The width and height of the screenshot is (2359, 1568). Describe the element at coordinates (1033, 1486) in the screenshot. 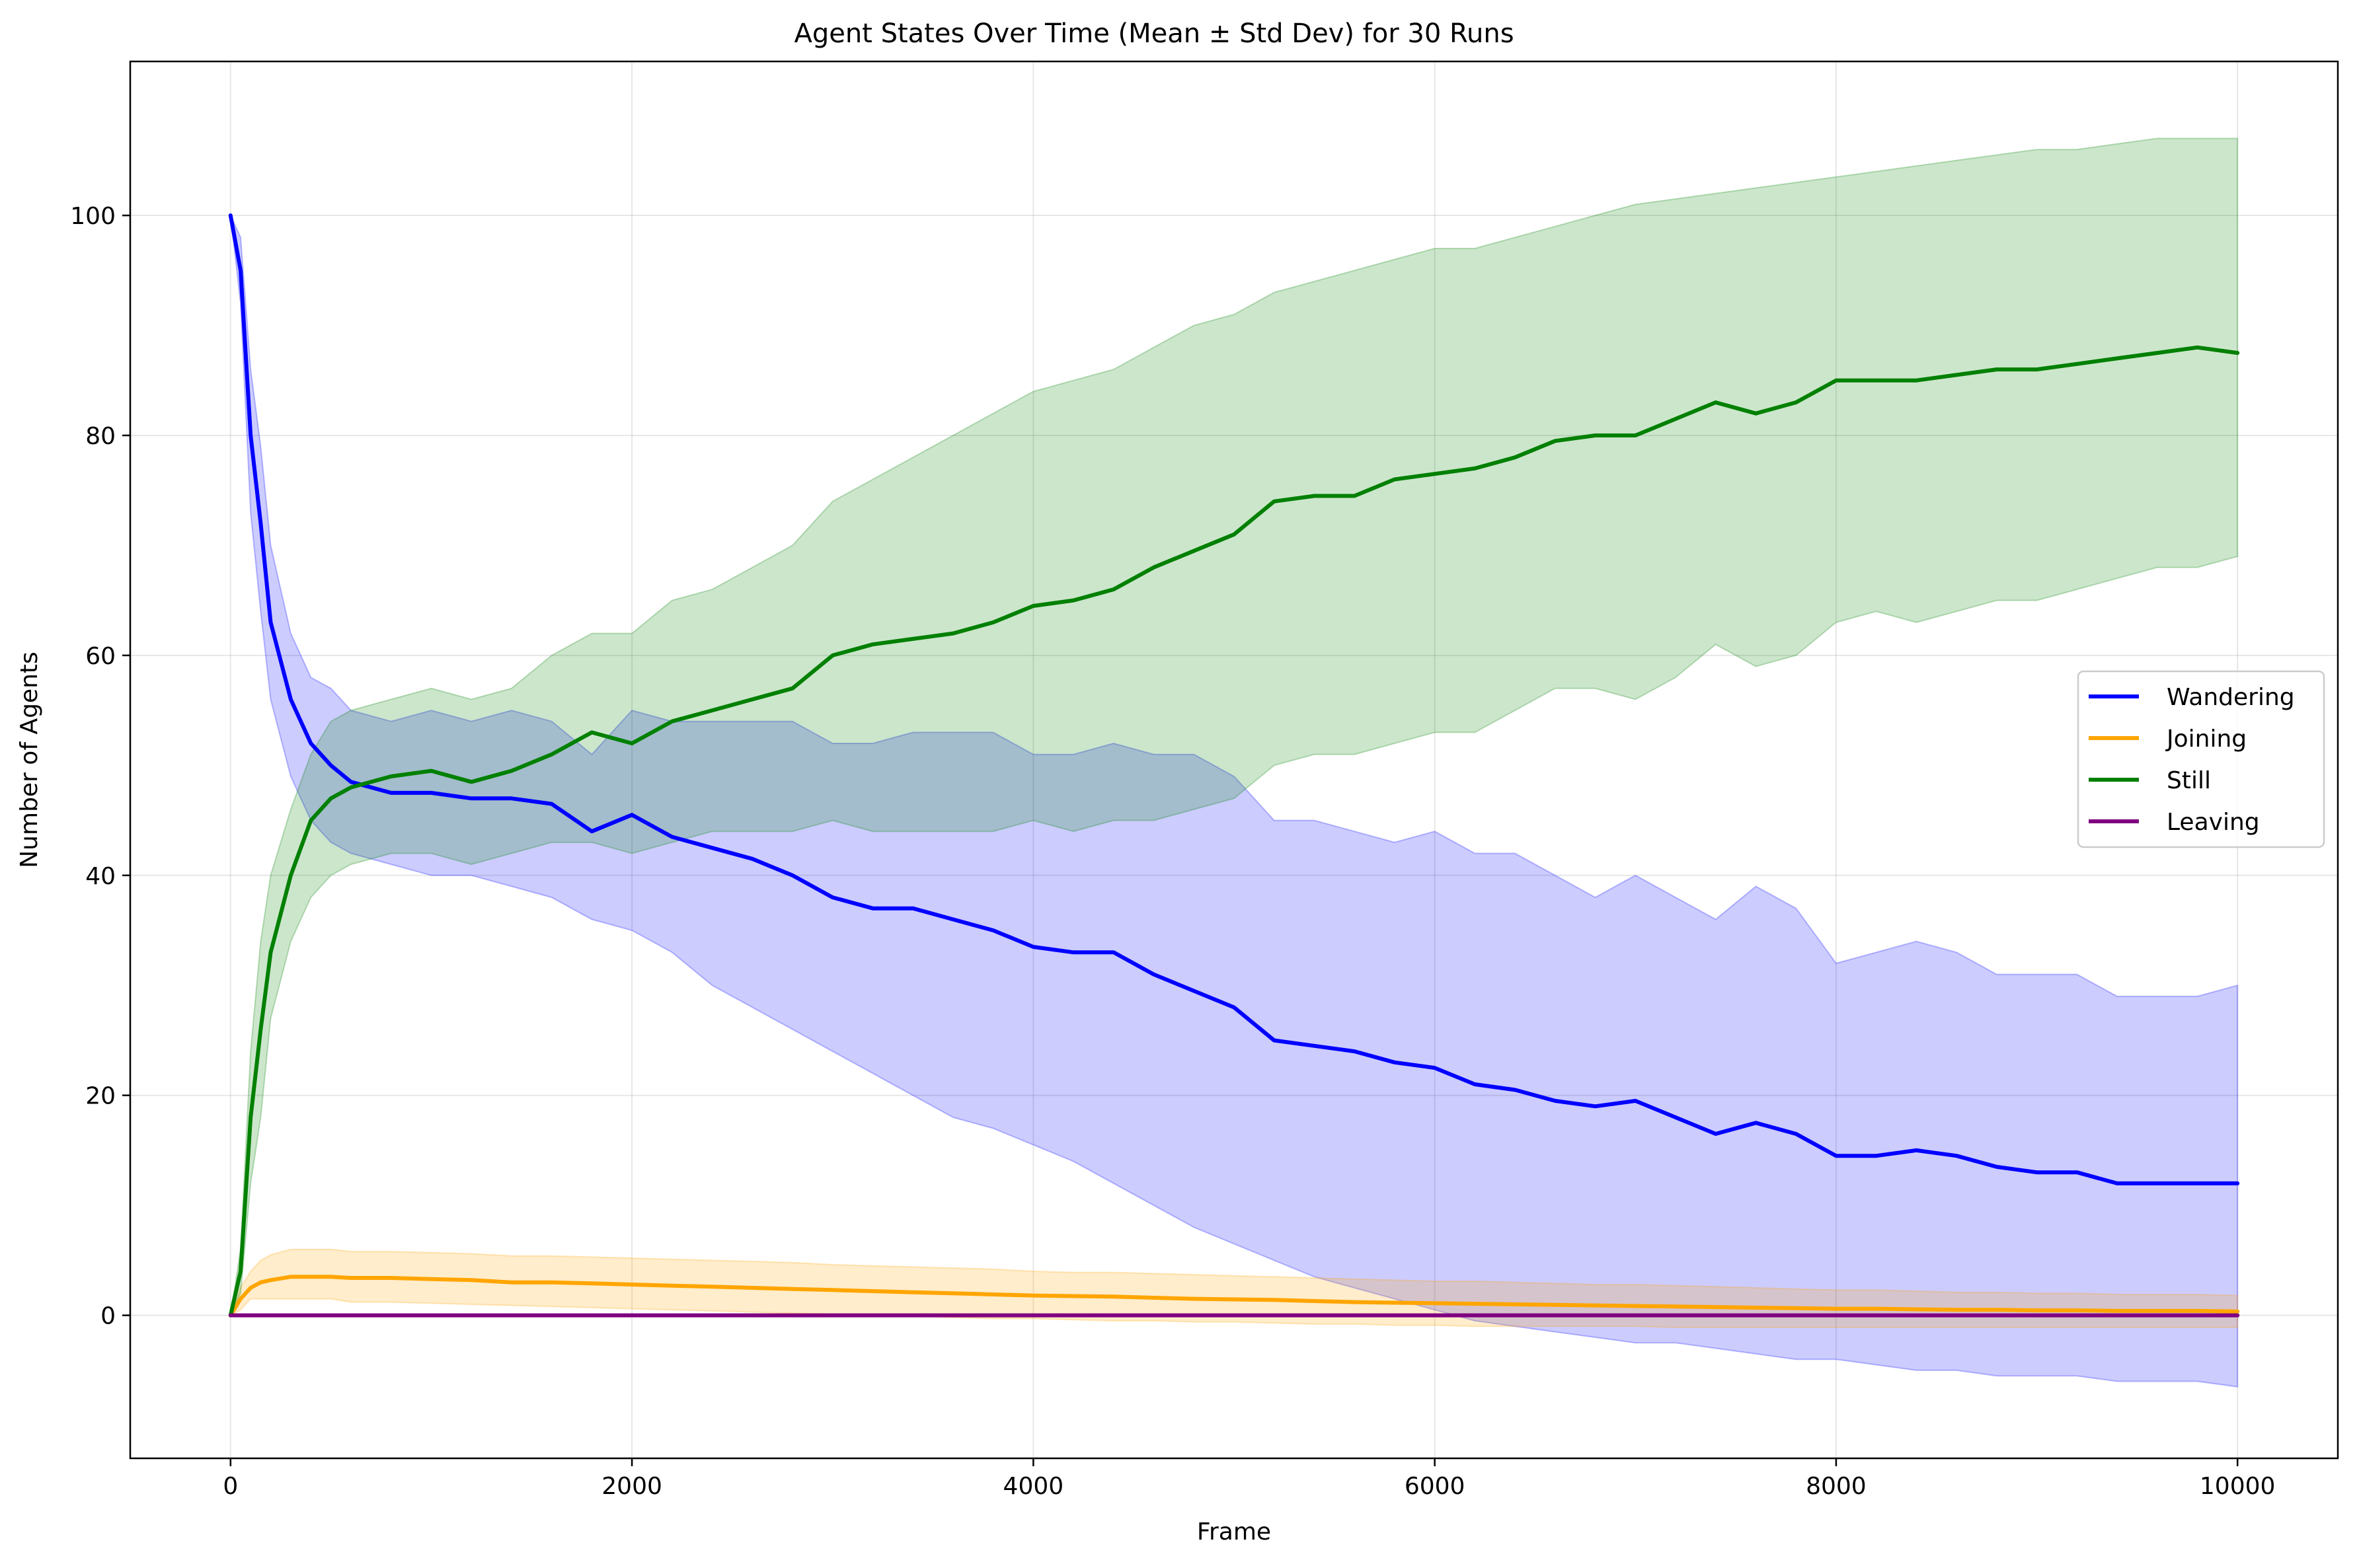

I see `x-tick-label: 4000` at that location.